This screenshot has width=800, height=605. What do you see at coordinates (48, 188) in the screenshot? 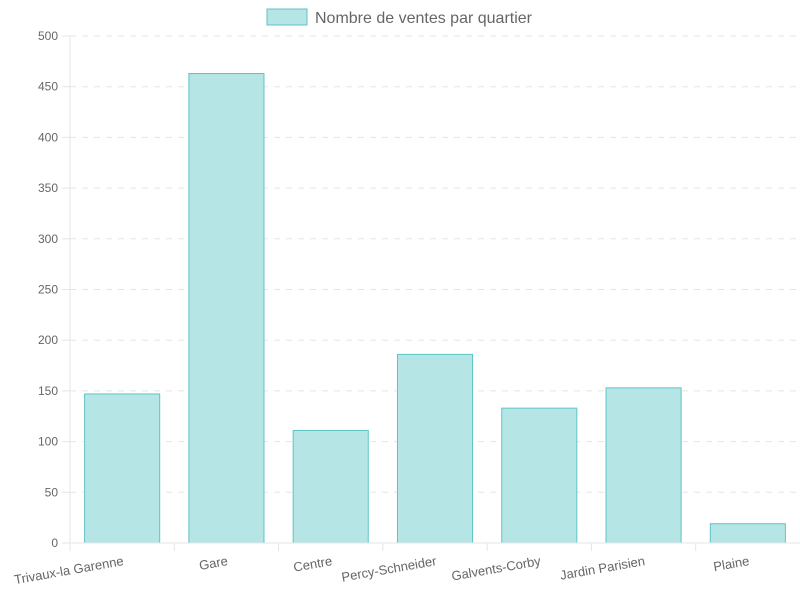
I see `y-tick-label: 350` at bounding box center [48, 188].